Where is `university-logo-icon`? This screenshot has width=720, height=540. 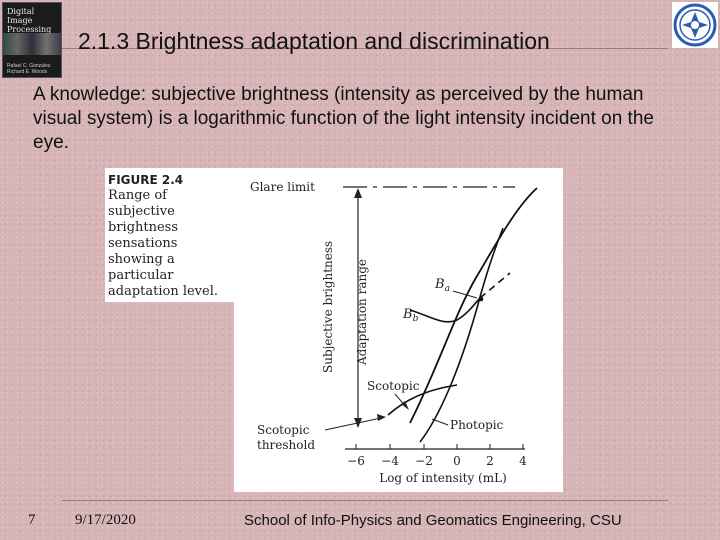
university-logo-icon is located at coordinates (695, 25).